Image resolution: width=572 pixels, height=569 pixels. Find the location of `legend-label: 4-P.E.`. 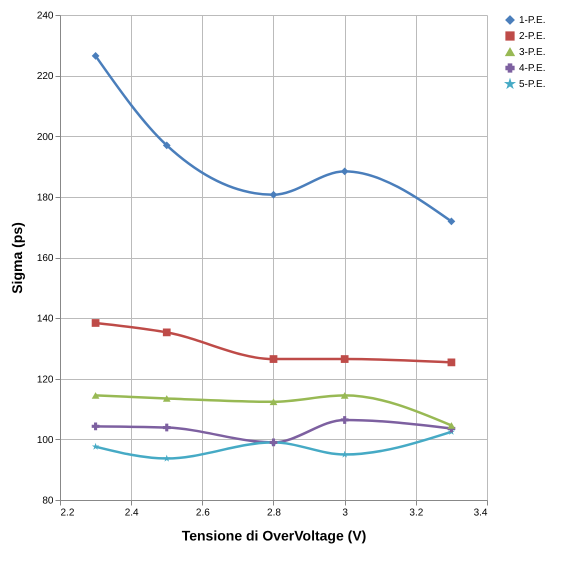

legend-label: 4-P.E. is located at coordinates (532, 68).